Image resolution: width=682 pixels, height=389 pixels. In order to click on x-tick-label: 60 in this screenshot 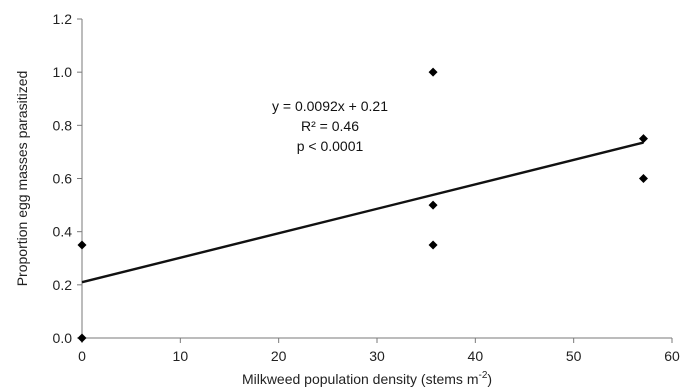, I will do `click(672, 356)`.